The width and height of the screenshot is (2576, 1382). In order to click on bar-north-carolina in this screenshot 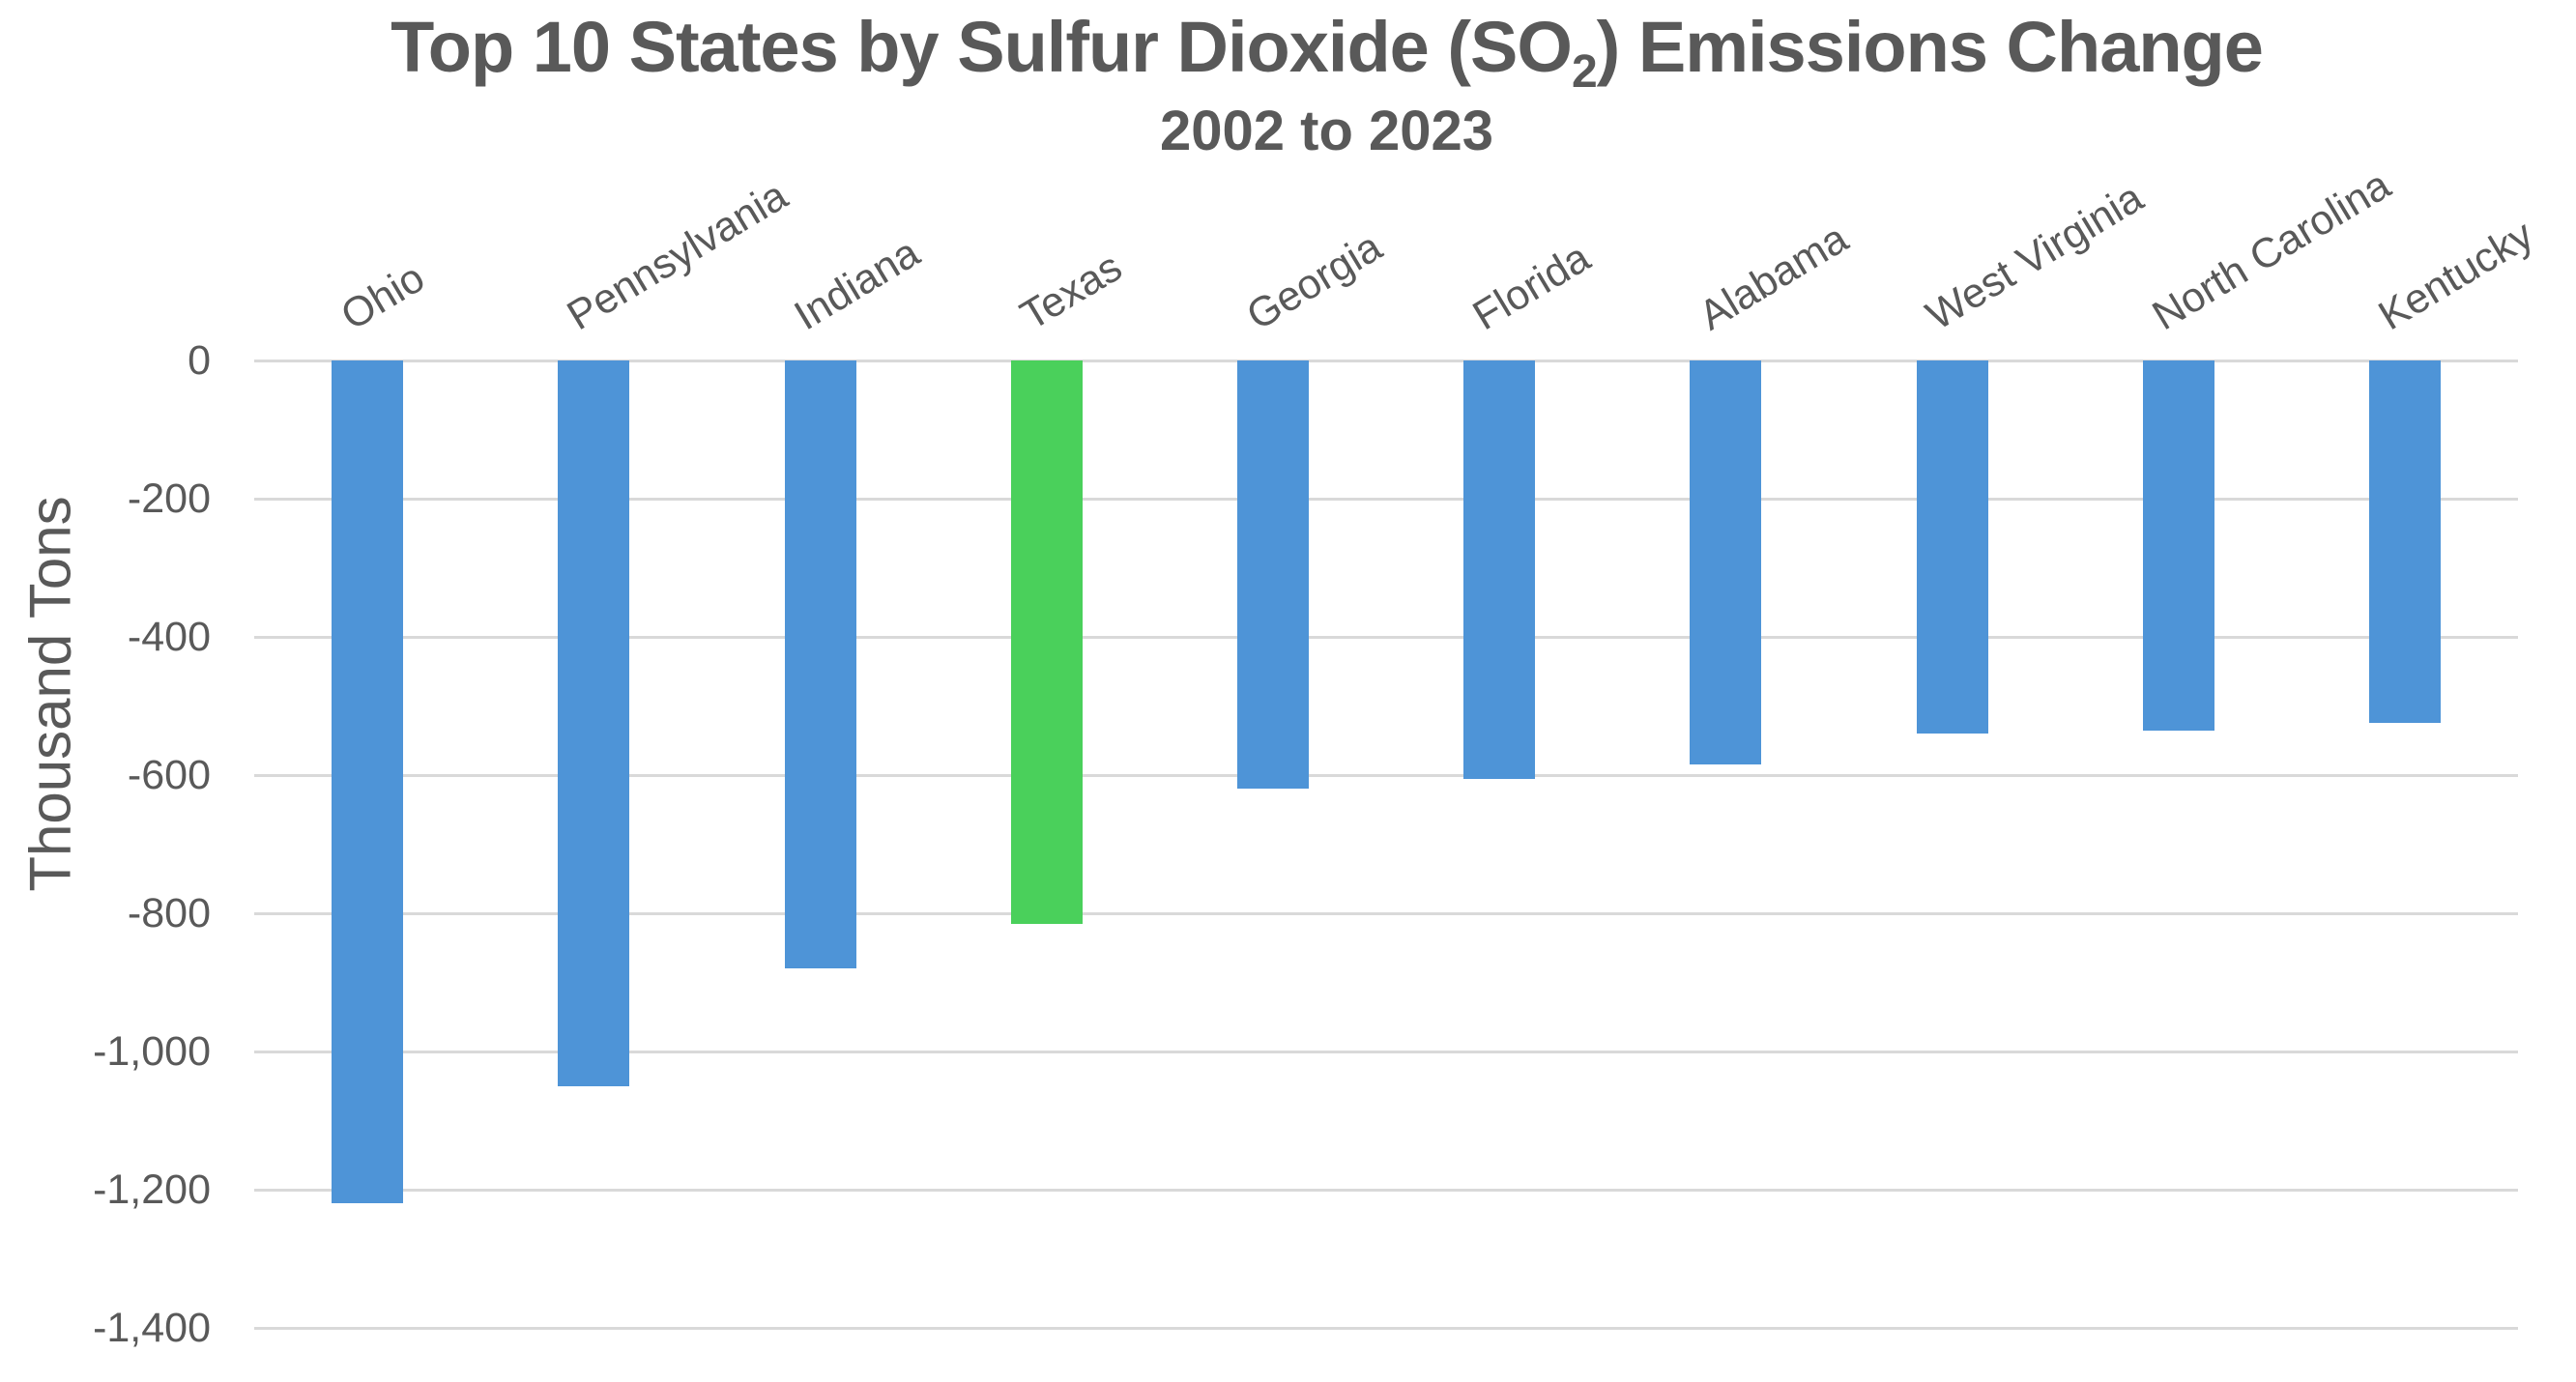, I will do `click(2178, 545)`.